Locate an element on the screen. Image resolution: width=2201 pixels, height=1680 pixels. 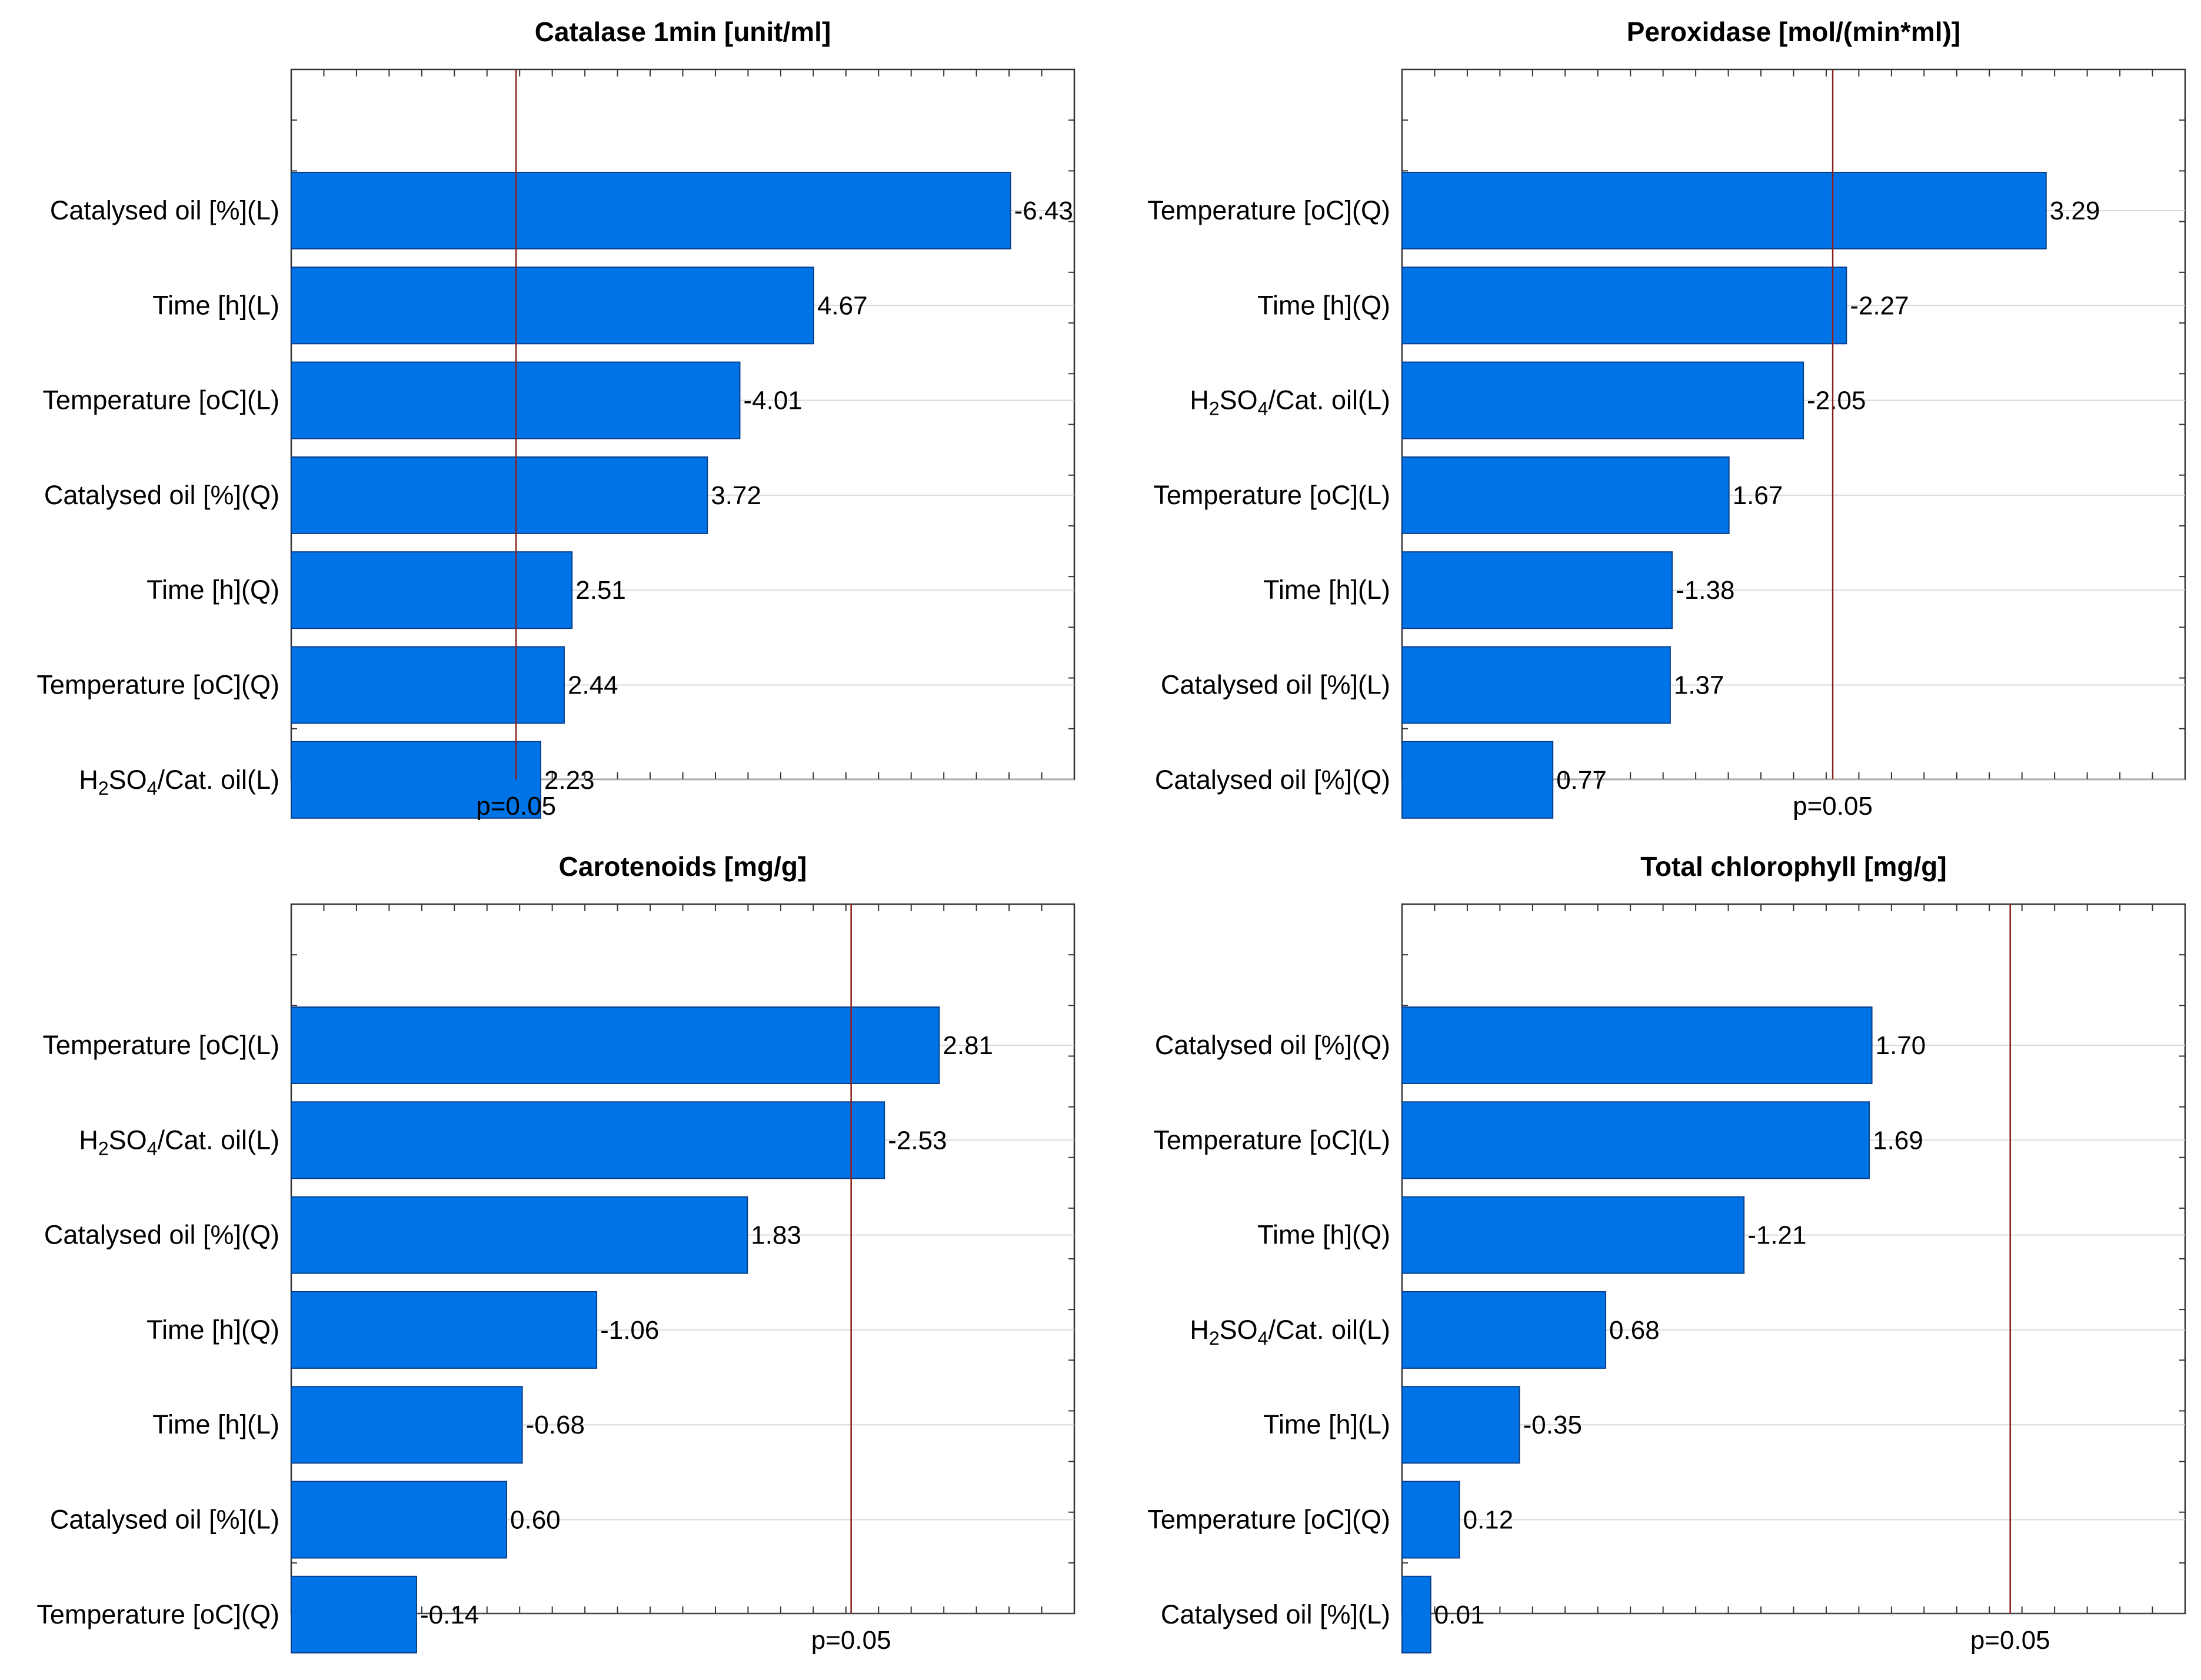
chlorophyll-value-label: 1.70 is located at coordinates (1901, 1045).